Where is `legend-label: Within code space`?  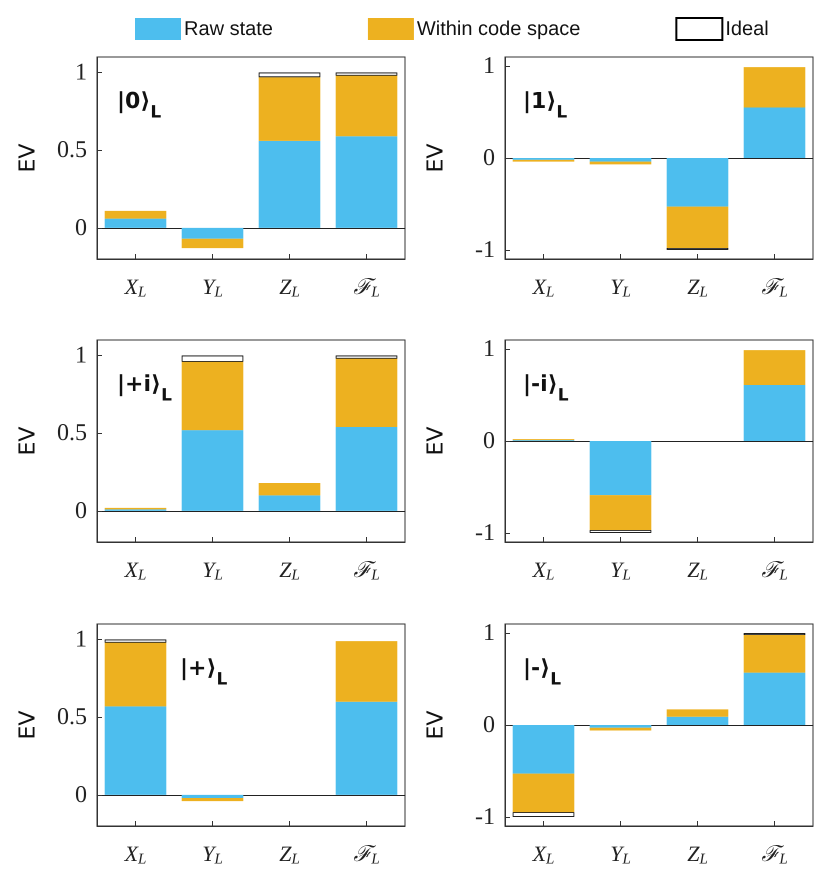
legend-label: Within code space is located at coordinates (498, 29).